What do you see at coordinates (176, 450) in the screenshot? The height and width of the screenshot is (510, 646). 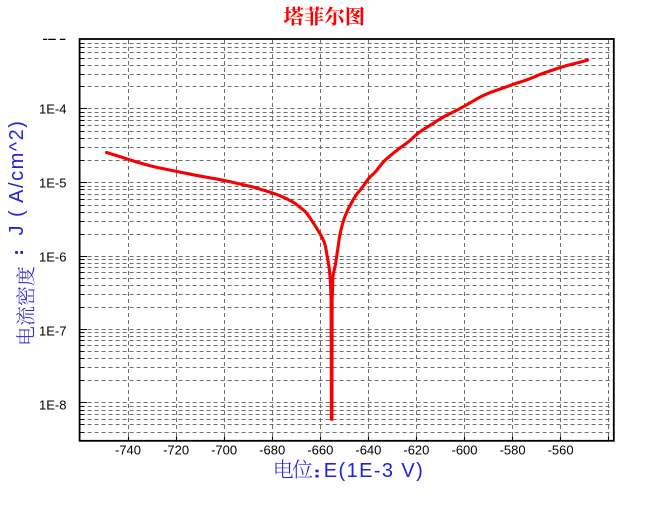 I see `svg-text: -720` at bounding box center [176, 450].